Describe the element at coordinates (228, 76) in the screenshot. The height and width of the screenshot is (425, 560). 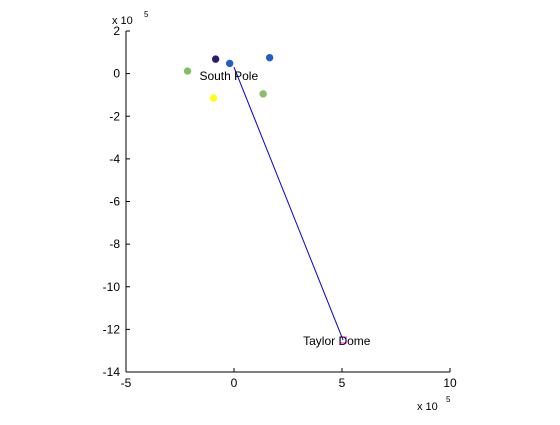
I see `point-annotation: South Pole` at that location.